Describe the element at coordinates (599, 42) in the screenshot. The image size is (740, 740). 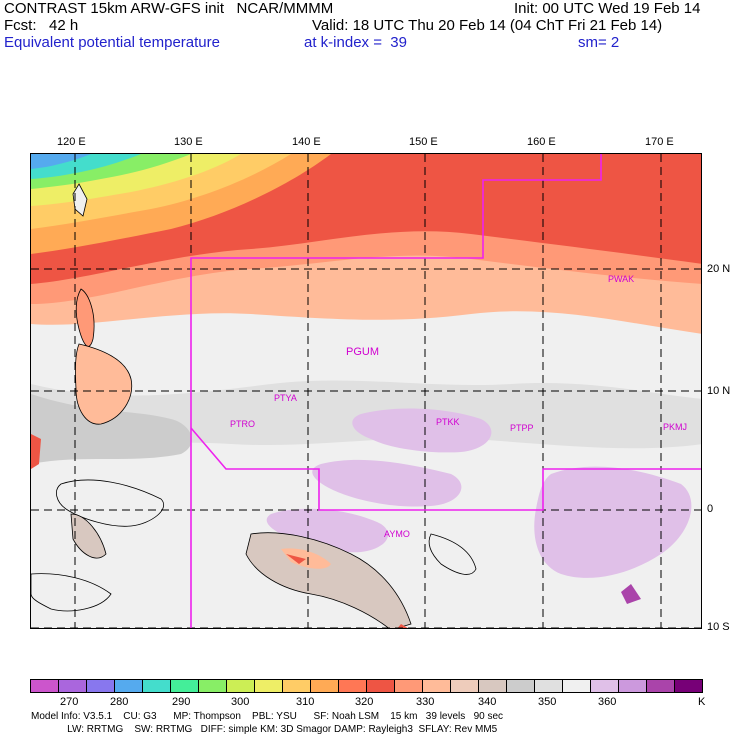
I see `header-smoothing: sm= 2` at that location.